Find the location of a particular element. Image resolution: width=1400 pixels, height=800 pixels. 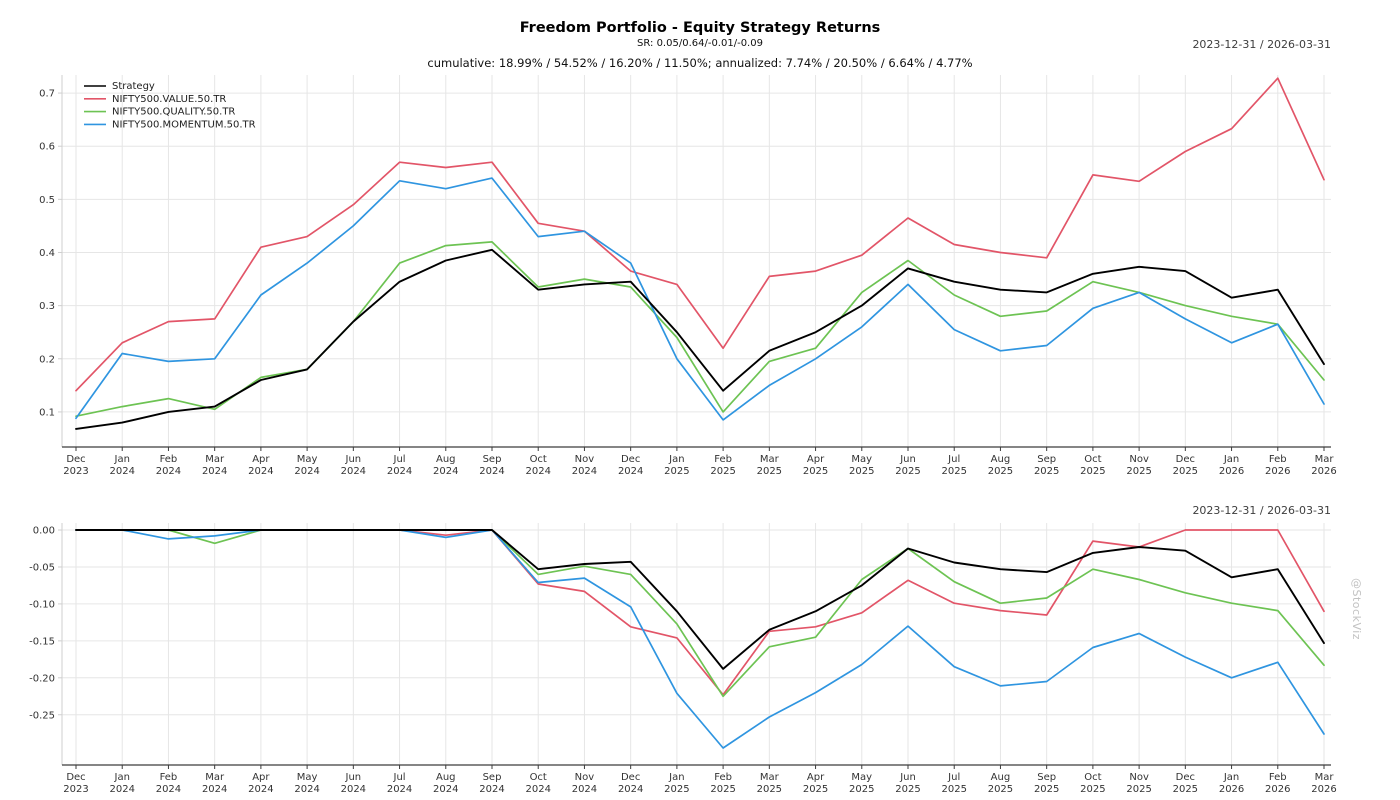

svg-text: -0.20 is located at coordinates (42, 678).